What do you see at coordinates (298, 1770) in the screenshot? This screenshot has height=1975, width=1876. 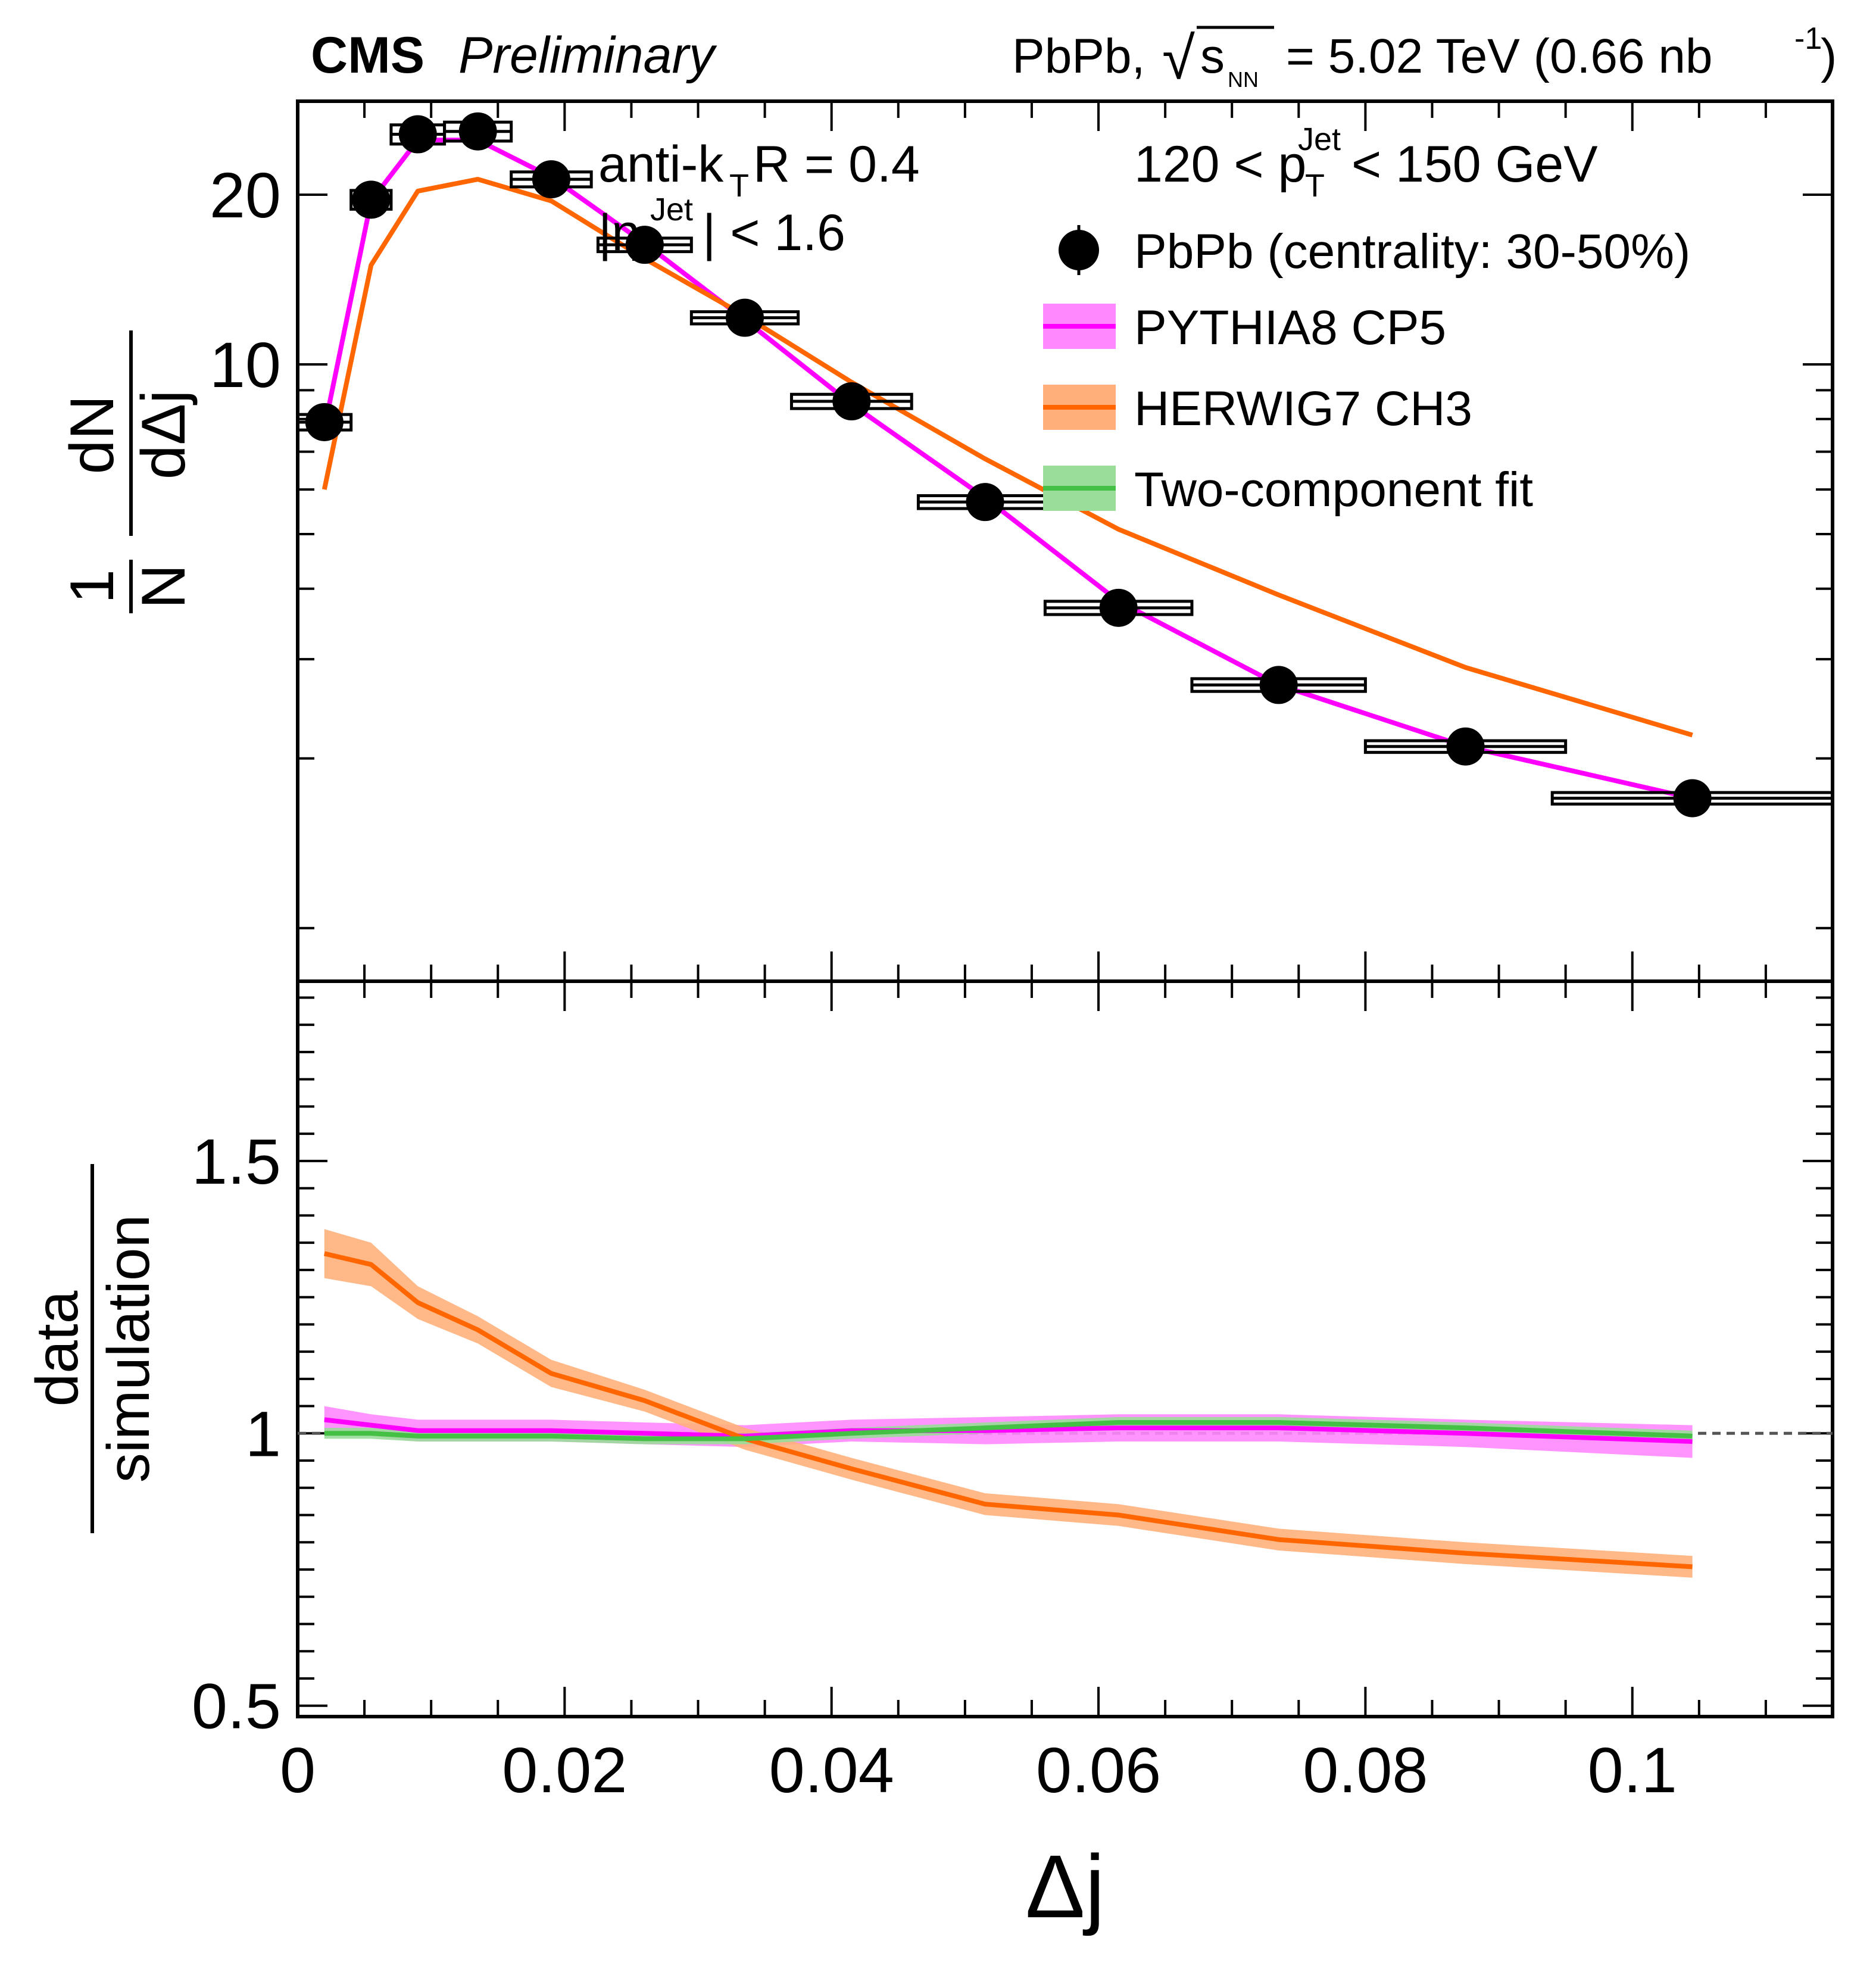 I see `x-tick-label: 0` at bounding box center [298, 1770].